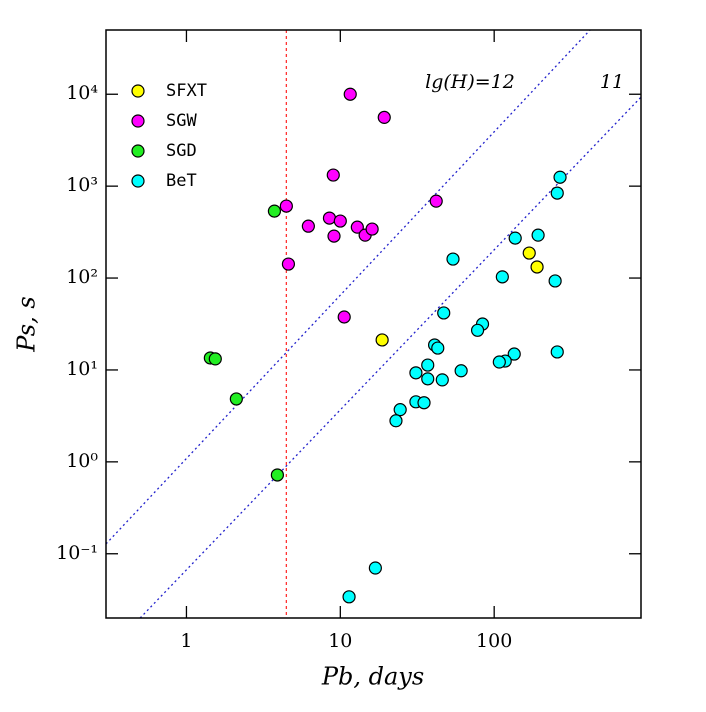 This screenshot has width=706, height=712. What do you see at coordinates (82, 93) in the screenshot?
I see `y-tick-label: 10⁴` at bounding box center [82, 93].